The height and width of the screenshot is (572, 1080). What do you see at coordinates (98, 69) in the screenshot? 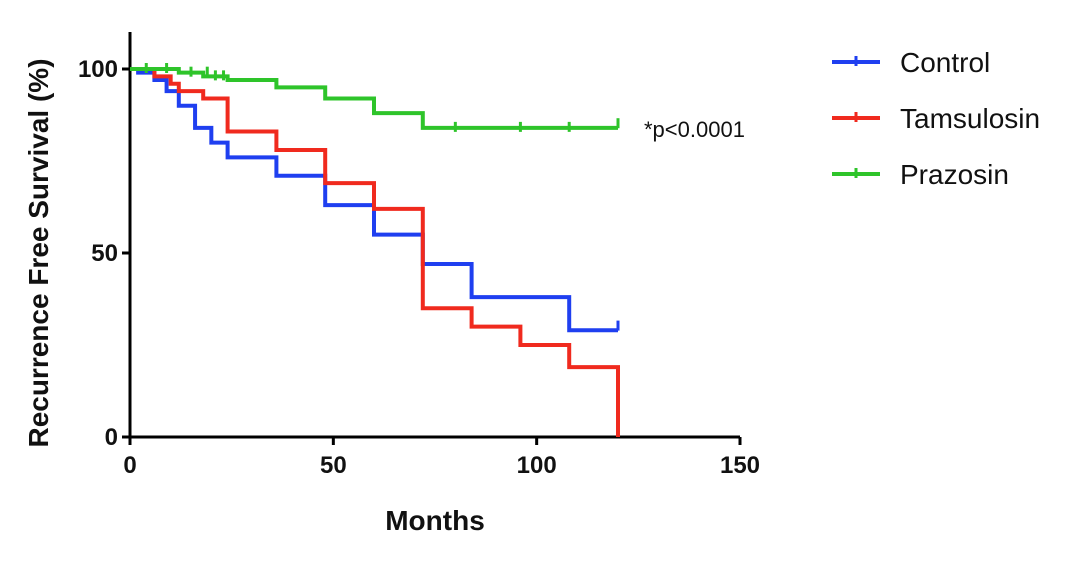
I see `y-tick-label: 100` at bounding box center [98, 69].